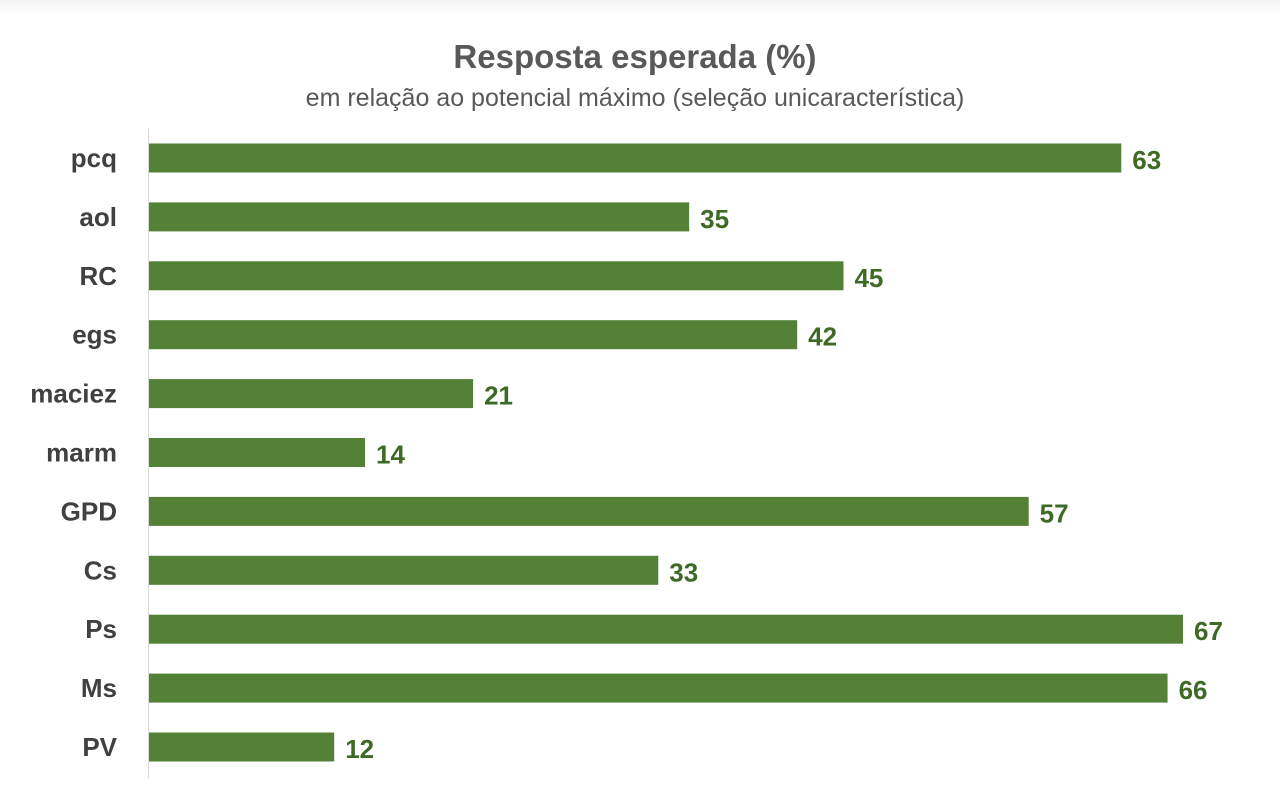 The width and height of the screenshot is (1280, 806). I want to click on chart-title: Resposta esperada (%), so click(635, 56).